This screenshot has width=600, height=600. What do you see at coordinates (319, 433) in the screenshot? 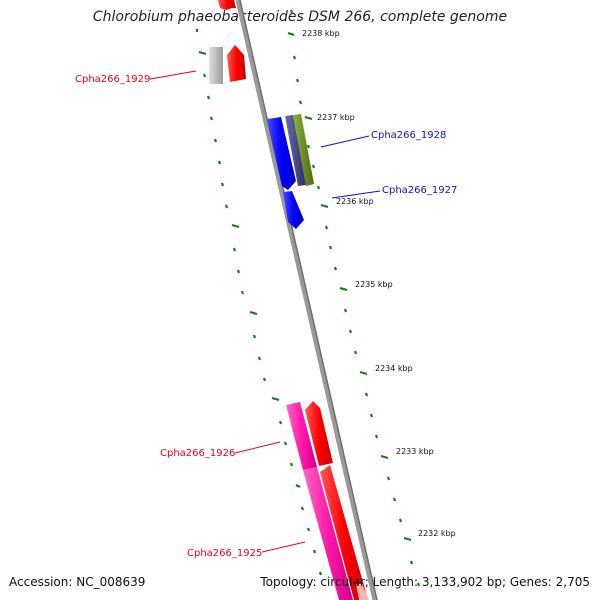
I see `gene-cpha266-1926` at bounding box center [319, 433].